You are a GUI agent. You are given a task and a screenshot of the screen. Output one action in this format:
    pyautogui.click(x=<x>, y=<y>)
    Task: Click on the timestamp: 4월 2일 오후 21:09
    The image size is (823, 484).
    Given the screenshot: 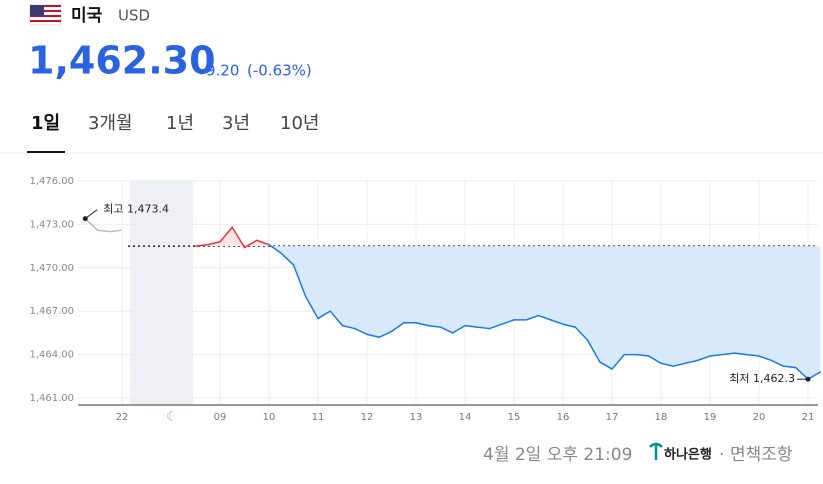 What is the action you would take?
    pyautogui.click(x=557, y=455)
    